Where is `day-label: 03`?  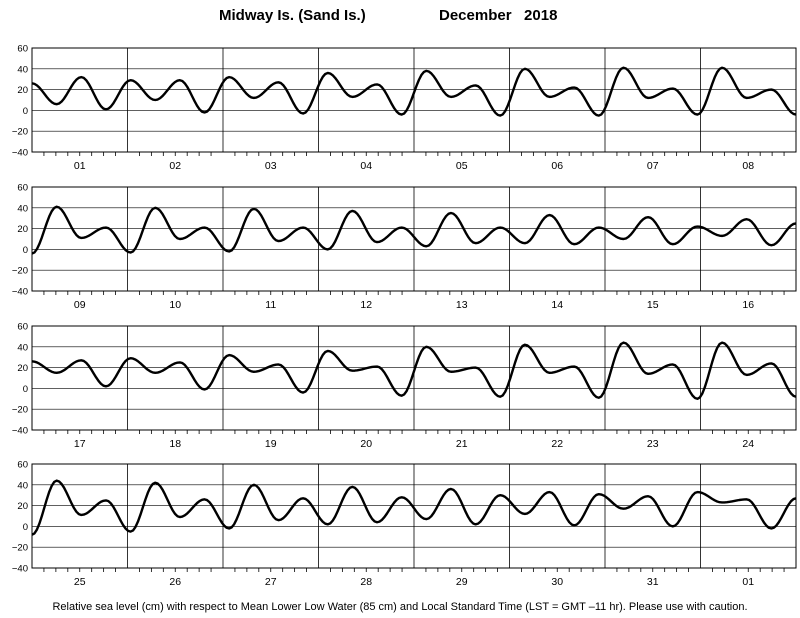
day-label: 03 is located at coordinates (271, 166).